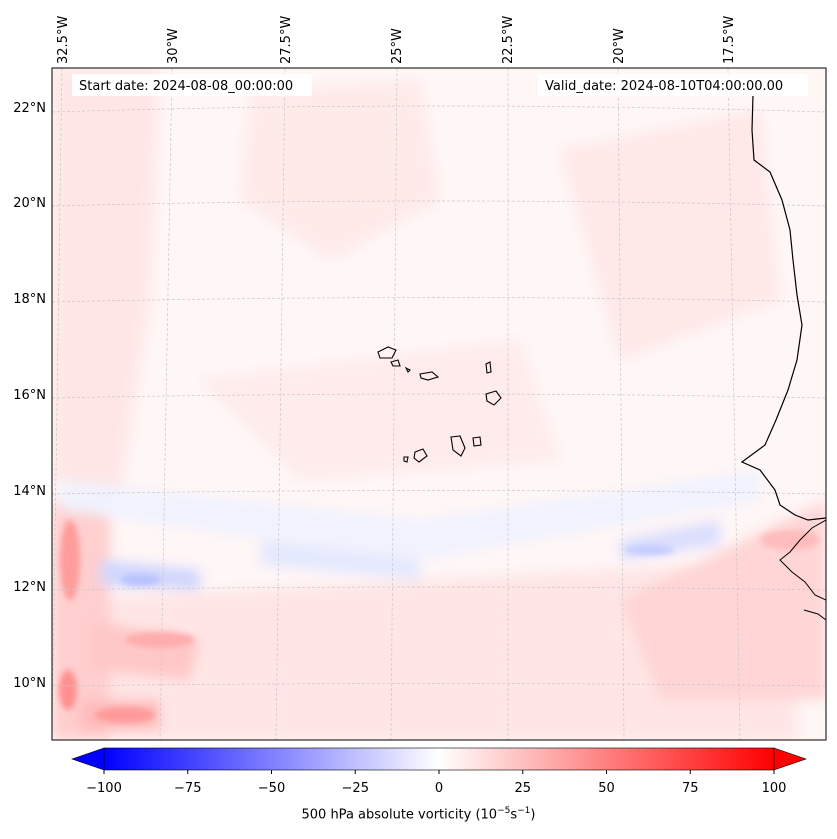 The image size is (837, 839). Describe the element at coordinates (88, 759) in the screenshot. I see `colorbar-min-extend` at that location.